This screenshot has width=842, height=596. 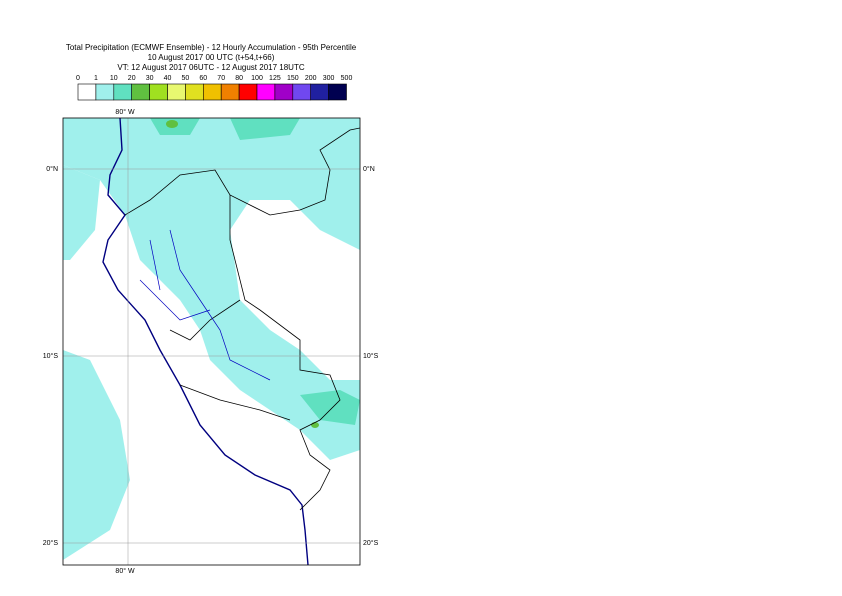 I want to click on title-line: 10 August 2017 00 UTC (t+54,t+66), so click(x=211, y=57).